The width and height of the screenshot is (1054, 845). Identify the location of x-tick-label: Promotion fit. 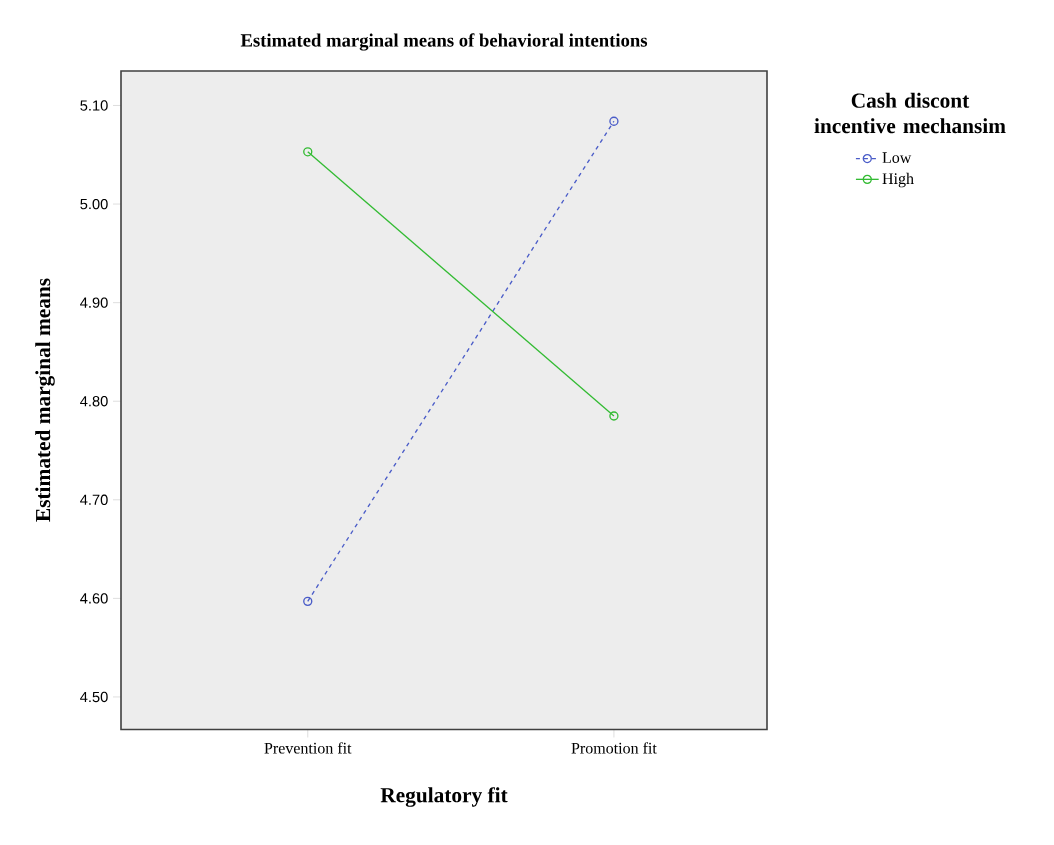
(614, 748).